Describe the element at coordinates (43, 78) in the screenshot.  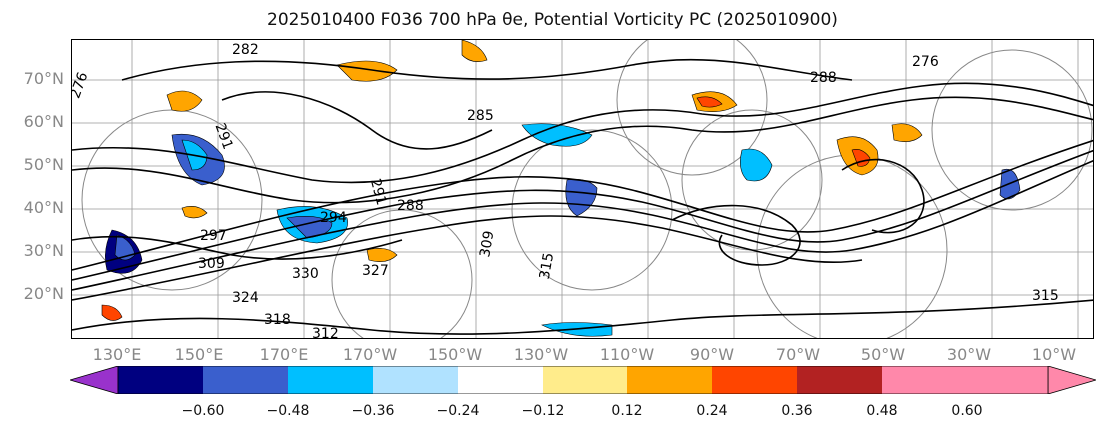
I see `lat-label-70n: 70°N` at that location.